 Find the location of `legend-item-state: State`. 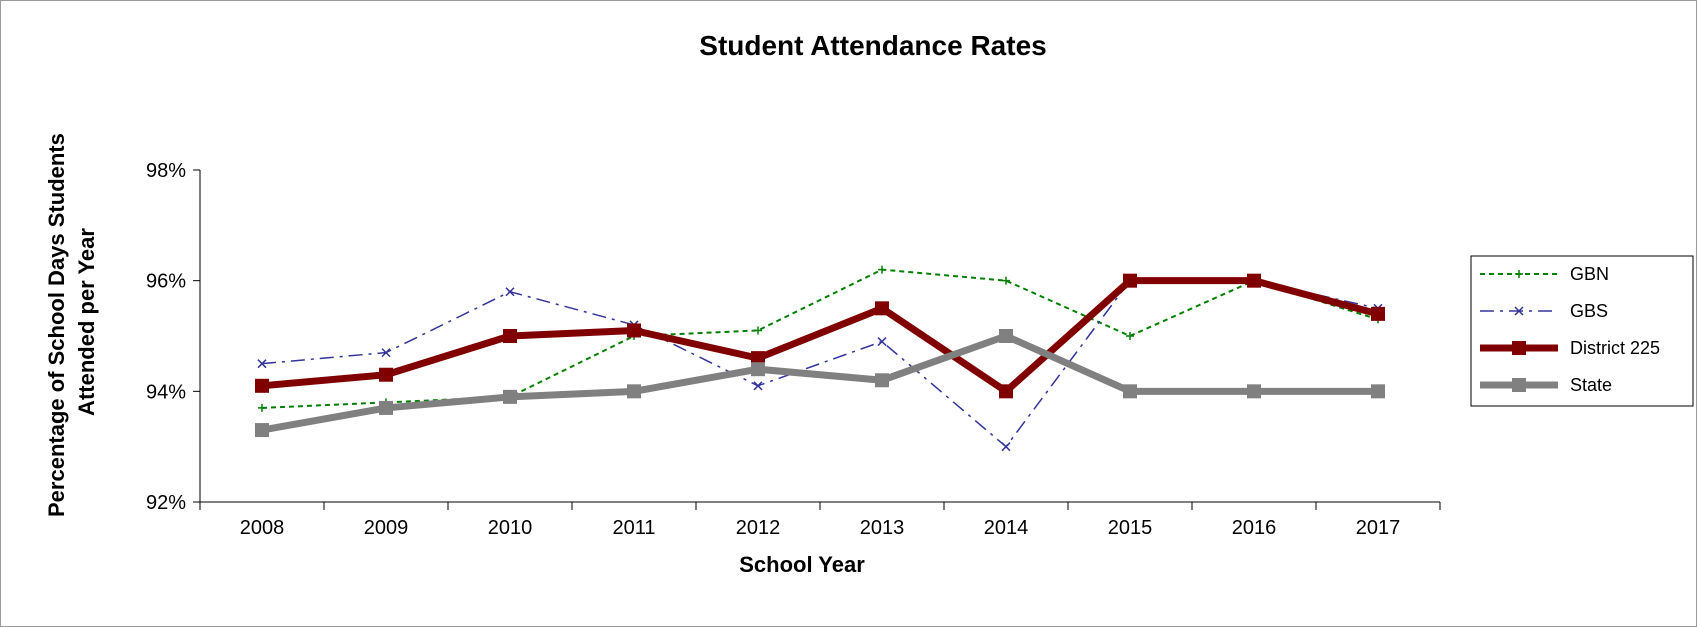

legend-item-state: State is located at coordinates (1546, 385).